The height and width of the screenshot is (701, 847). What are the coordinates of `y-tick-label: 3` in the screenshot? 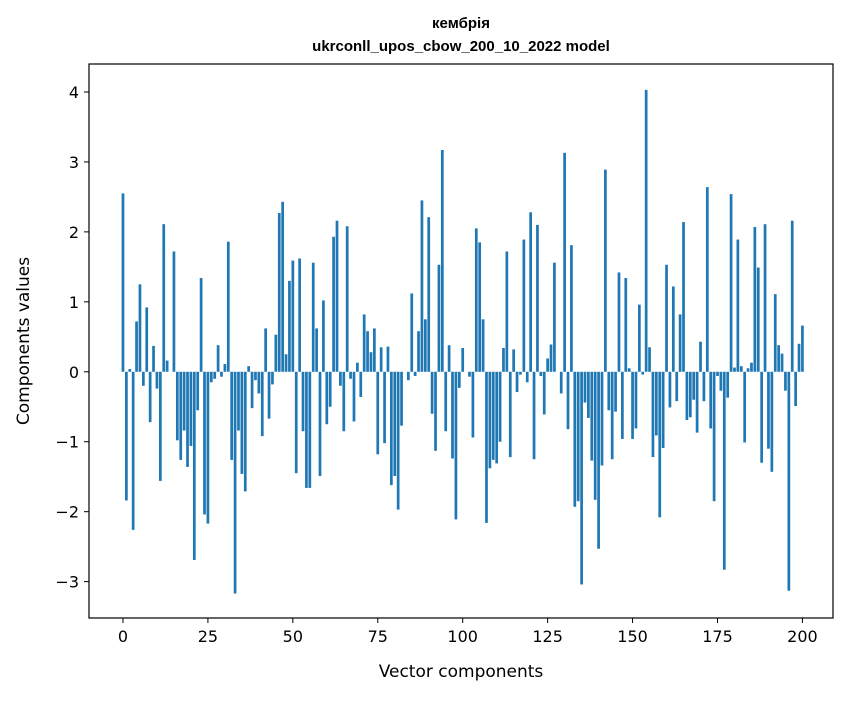 It's located at (74, 162).